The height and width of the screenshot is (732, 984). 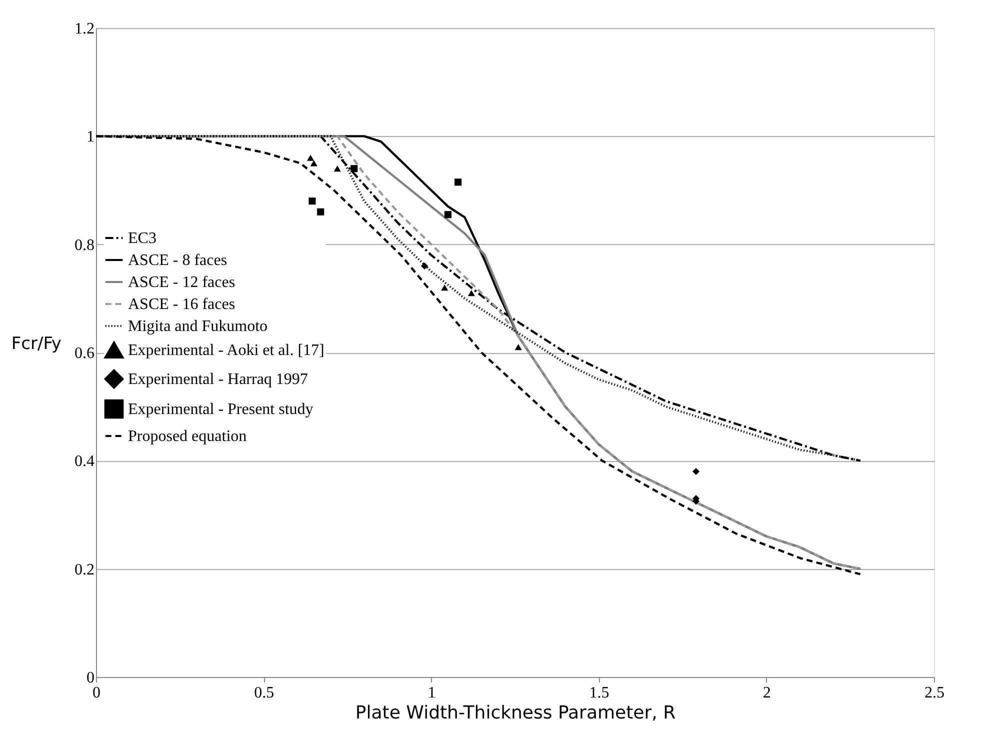 What do you see at coordinates (934, 693) in the screenshot?
I see `x-tick-label: 2.5` at bounding box center [934, 693].